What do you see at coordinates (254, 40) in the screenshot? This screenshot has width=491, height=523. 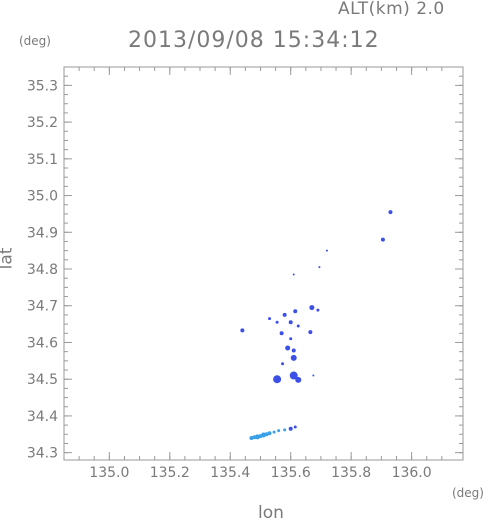 I see `timestamp-title: 2013/09/08 15:34:12` at bounding box center [254, 40].